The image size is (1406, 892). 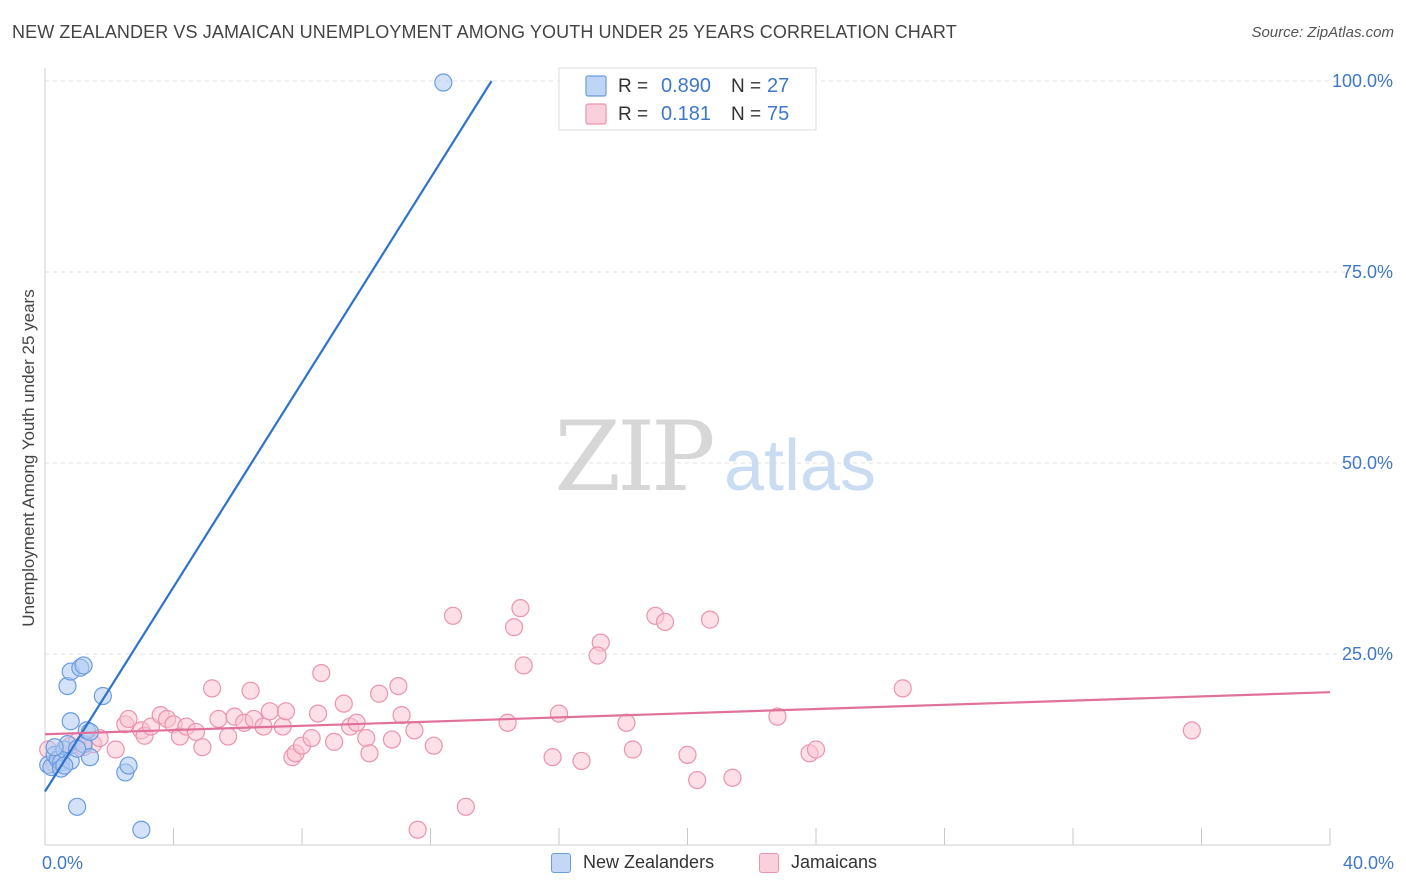 What do you see at coordinates (633, 114) in the screenshot?
I see `legend-r-label-1: R =` at bounding box center [633, 114].